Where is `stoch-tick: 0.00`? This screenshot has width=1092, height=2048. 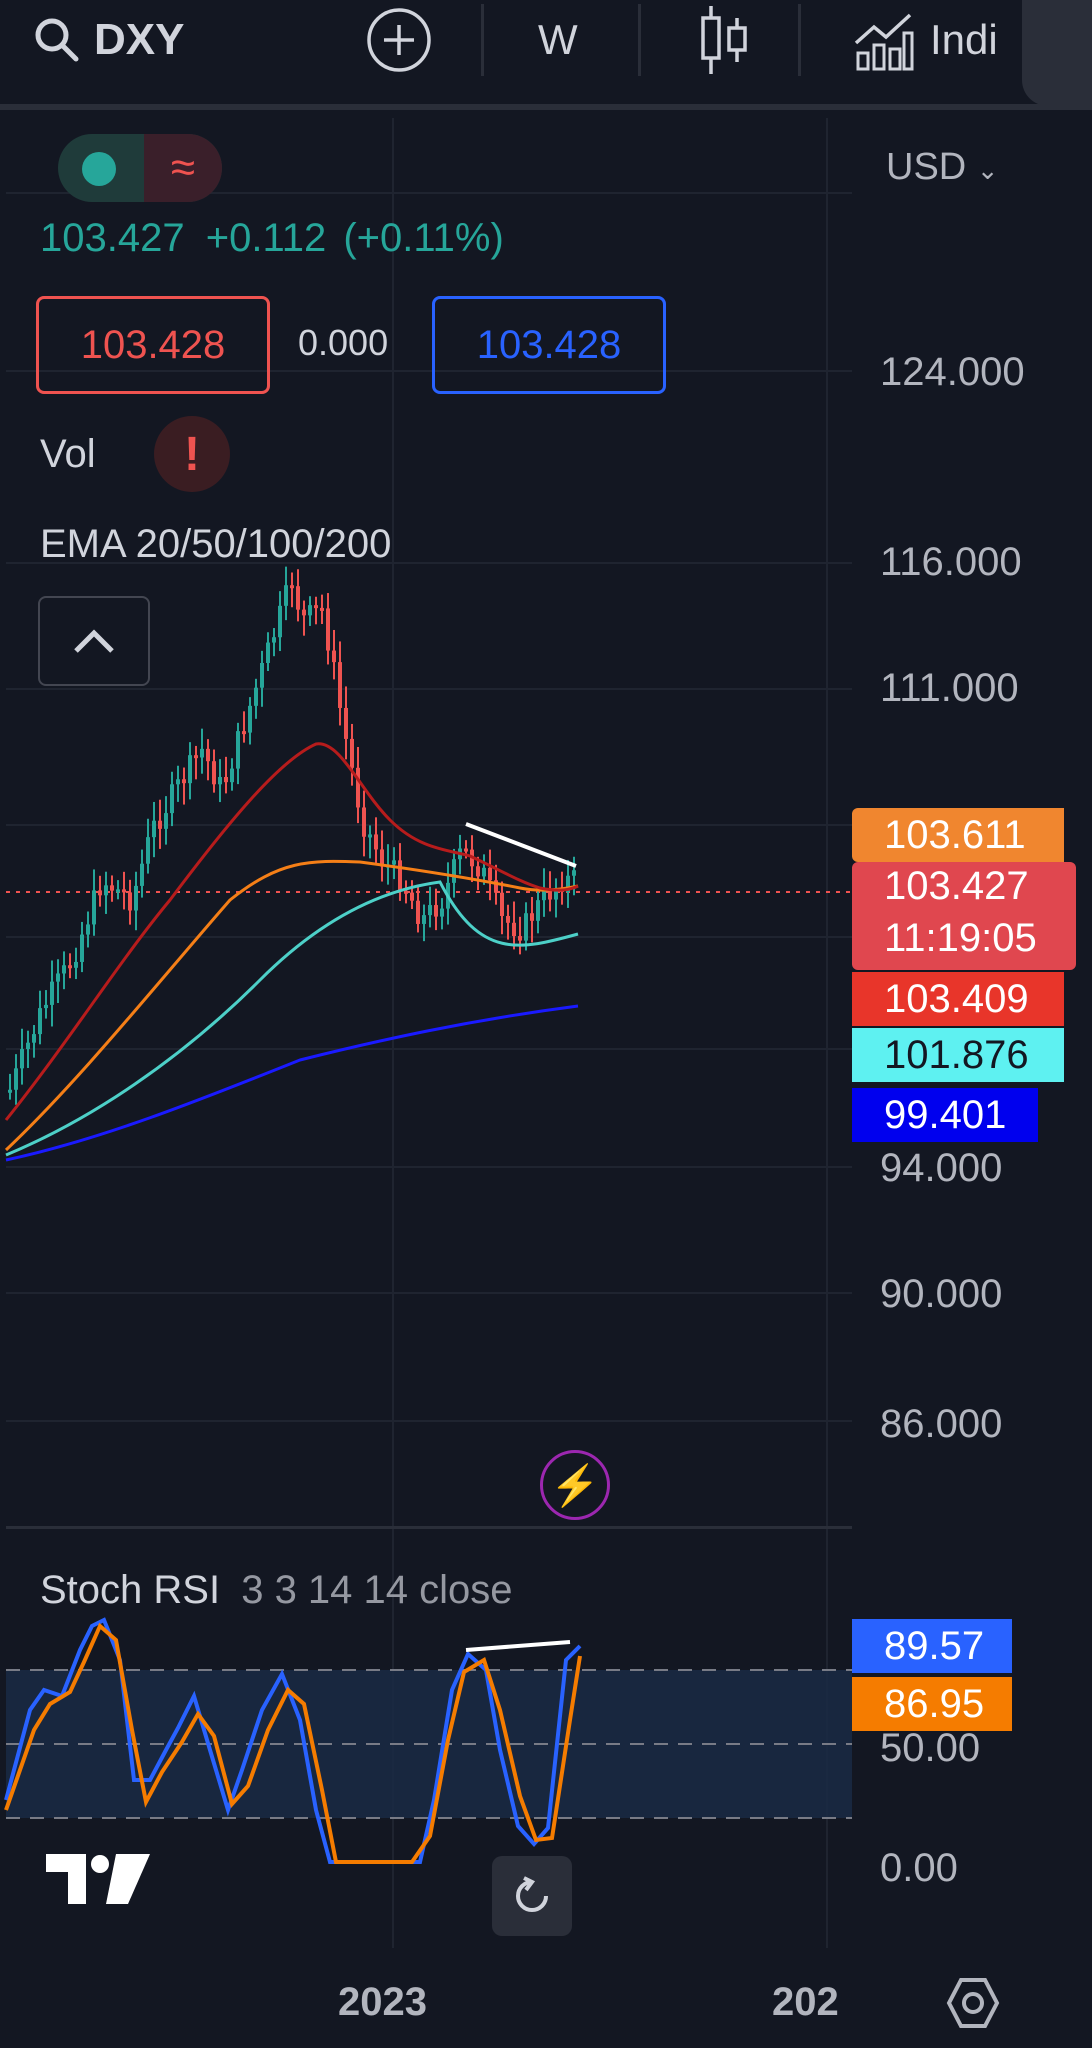
stoch-tick: 0.00 is located at coordinates (919, 1868).